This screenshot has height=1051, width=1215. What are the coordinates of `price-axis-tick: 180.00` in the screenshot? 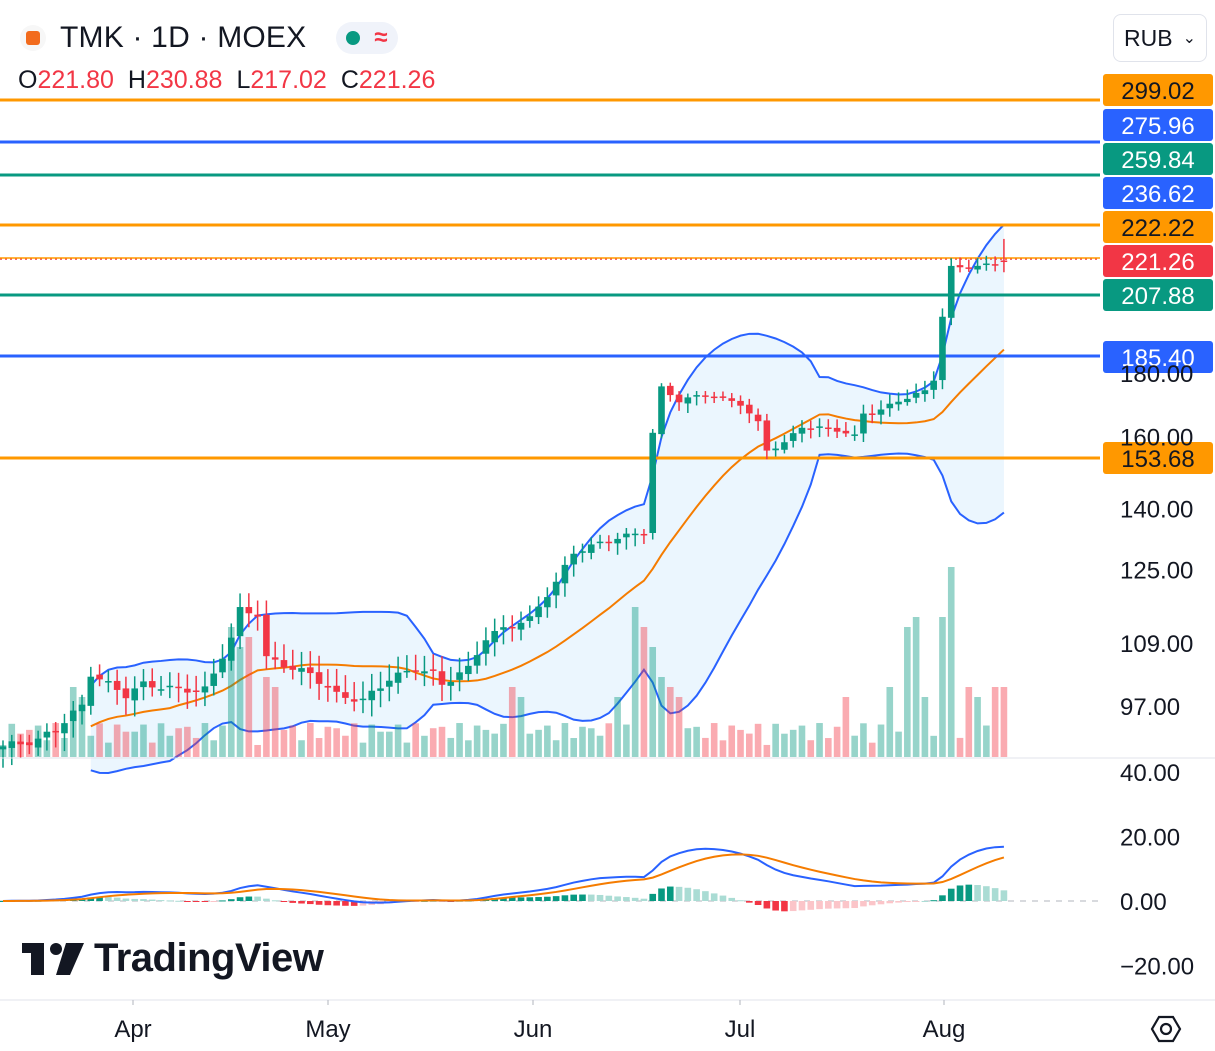 It's located at (1156, 374).